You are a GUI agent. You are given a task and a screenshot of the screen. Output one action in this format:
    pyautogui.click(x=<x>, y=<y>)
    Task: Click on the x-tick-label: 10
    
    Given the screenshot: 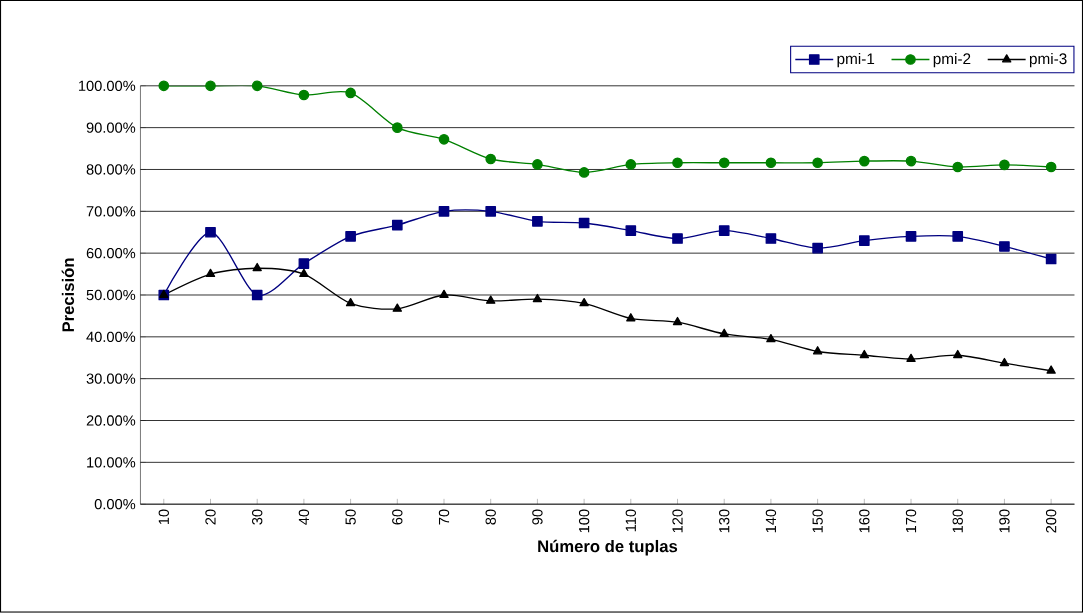 What is the action you would take?
    pyautogui.click(x=163, y=517)
    